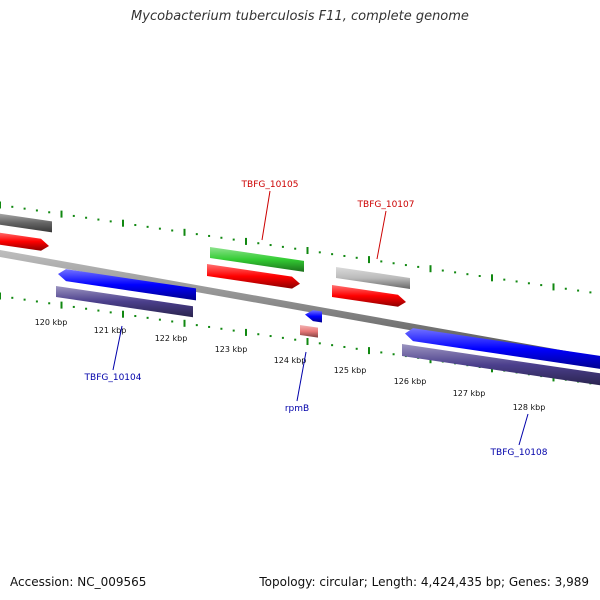  I want to click on cds-arrow-left-edge, so click(24, 241).